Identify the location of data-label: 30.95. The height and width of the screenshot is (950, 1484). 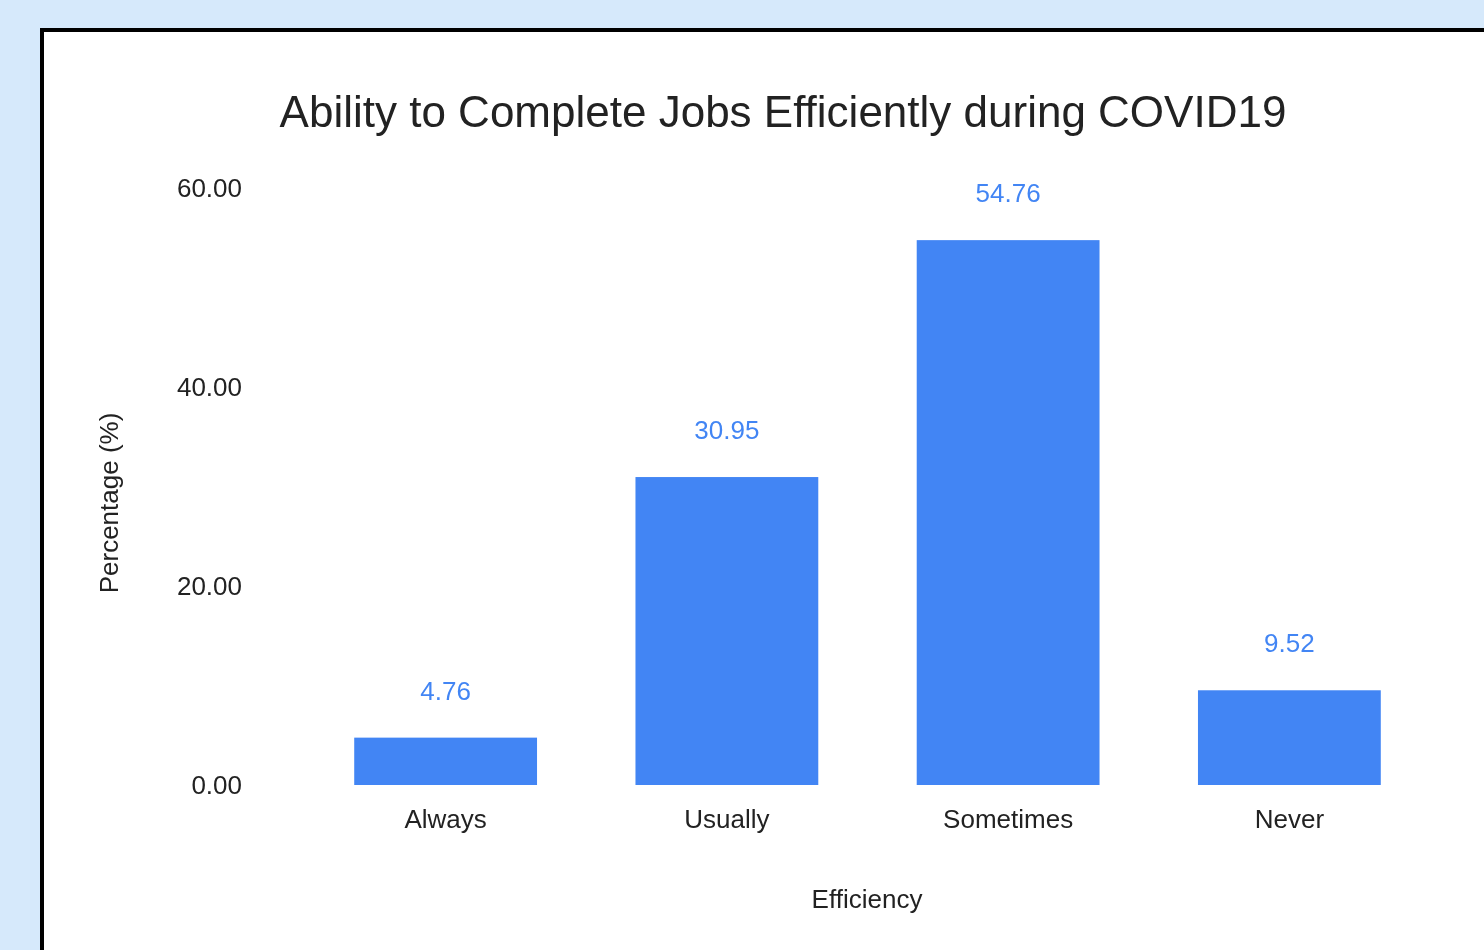
(727, 430).